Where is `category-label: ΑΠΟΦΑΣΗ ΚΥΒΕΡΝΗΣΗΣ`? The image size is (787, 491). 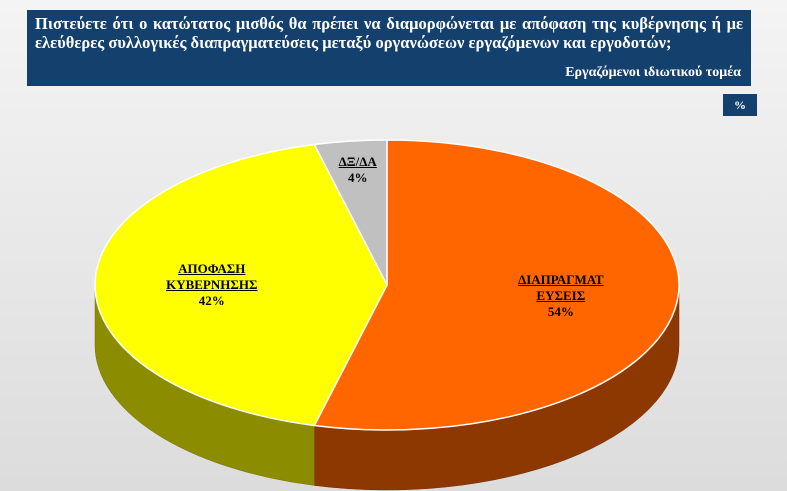 category-label: ΑΠΟΦΑΣΗ ΚΥΒΕΡΝΗΣΗΣ is located at coordinates (212, 276).